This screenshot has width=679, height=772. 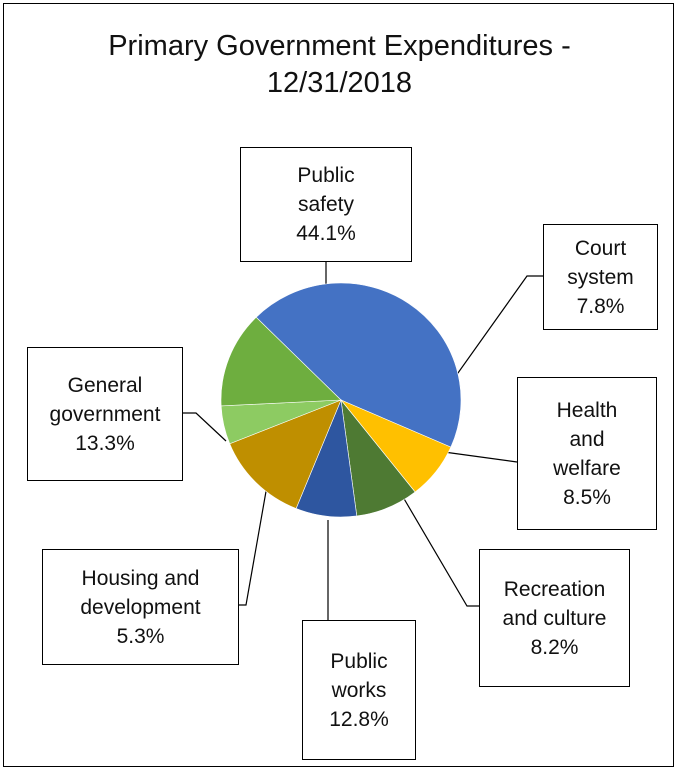 I want to click on slice-value-label: 12.8%, so click(x=359, y=719).